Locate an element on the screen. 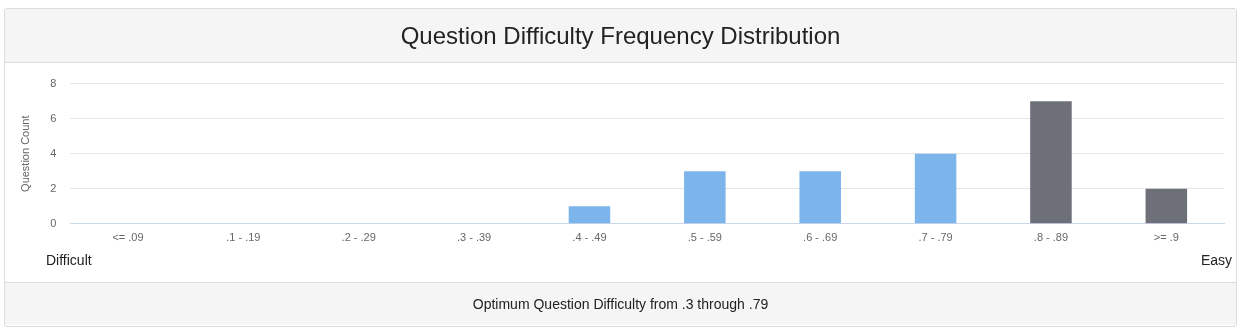 The image size is (1241, 331). x-tick-label: >= .9 is located at coordinates (1166, 237).